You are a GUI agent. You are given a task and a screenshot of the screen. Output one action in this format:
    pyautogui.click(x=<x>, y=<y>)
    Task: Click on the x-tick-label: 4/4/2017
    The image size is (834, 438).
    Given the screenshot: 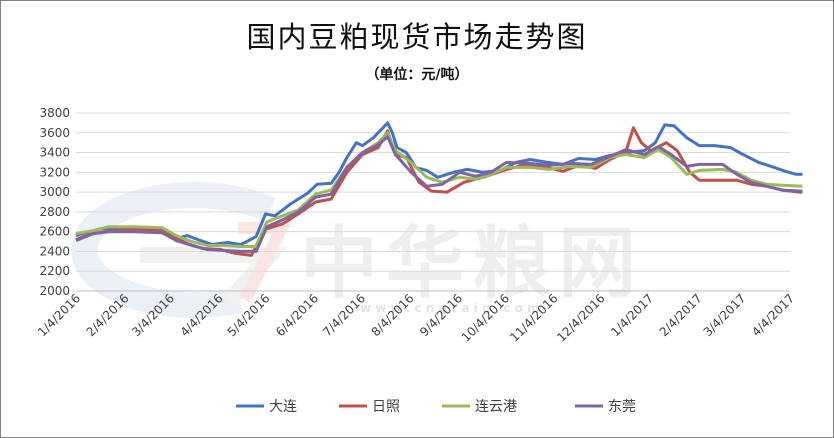 What is the action you would take?
    pyautogui.click(x=773, y=315)
    